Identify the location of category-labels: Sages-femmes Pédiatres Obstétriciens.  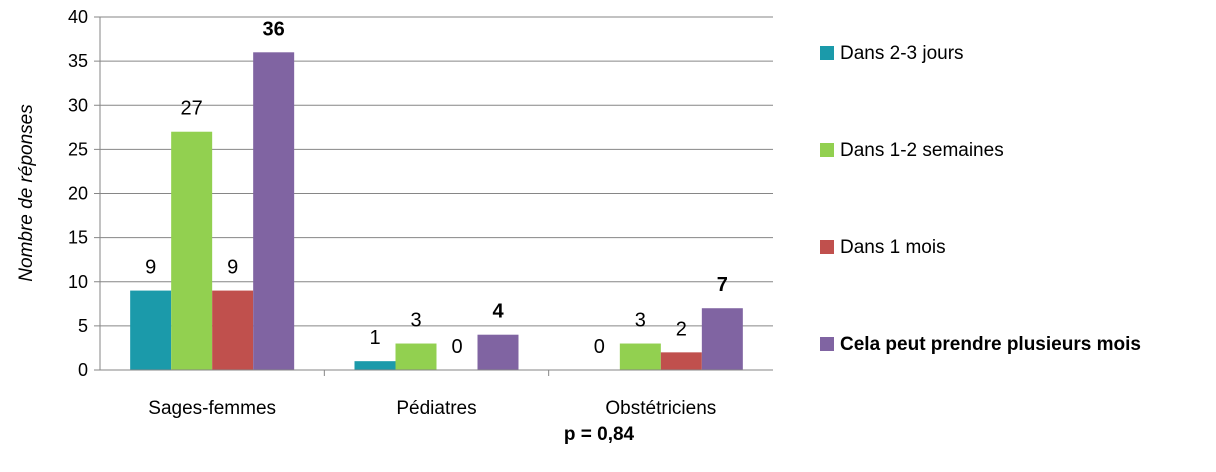
(432, 408).